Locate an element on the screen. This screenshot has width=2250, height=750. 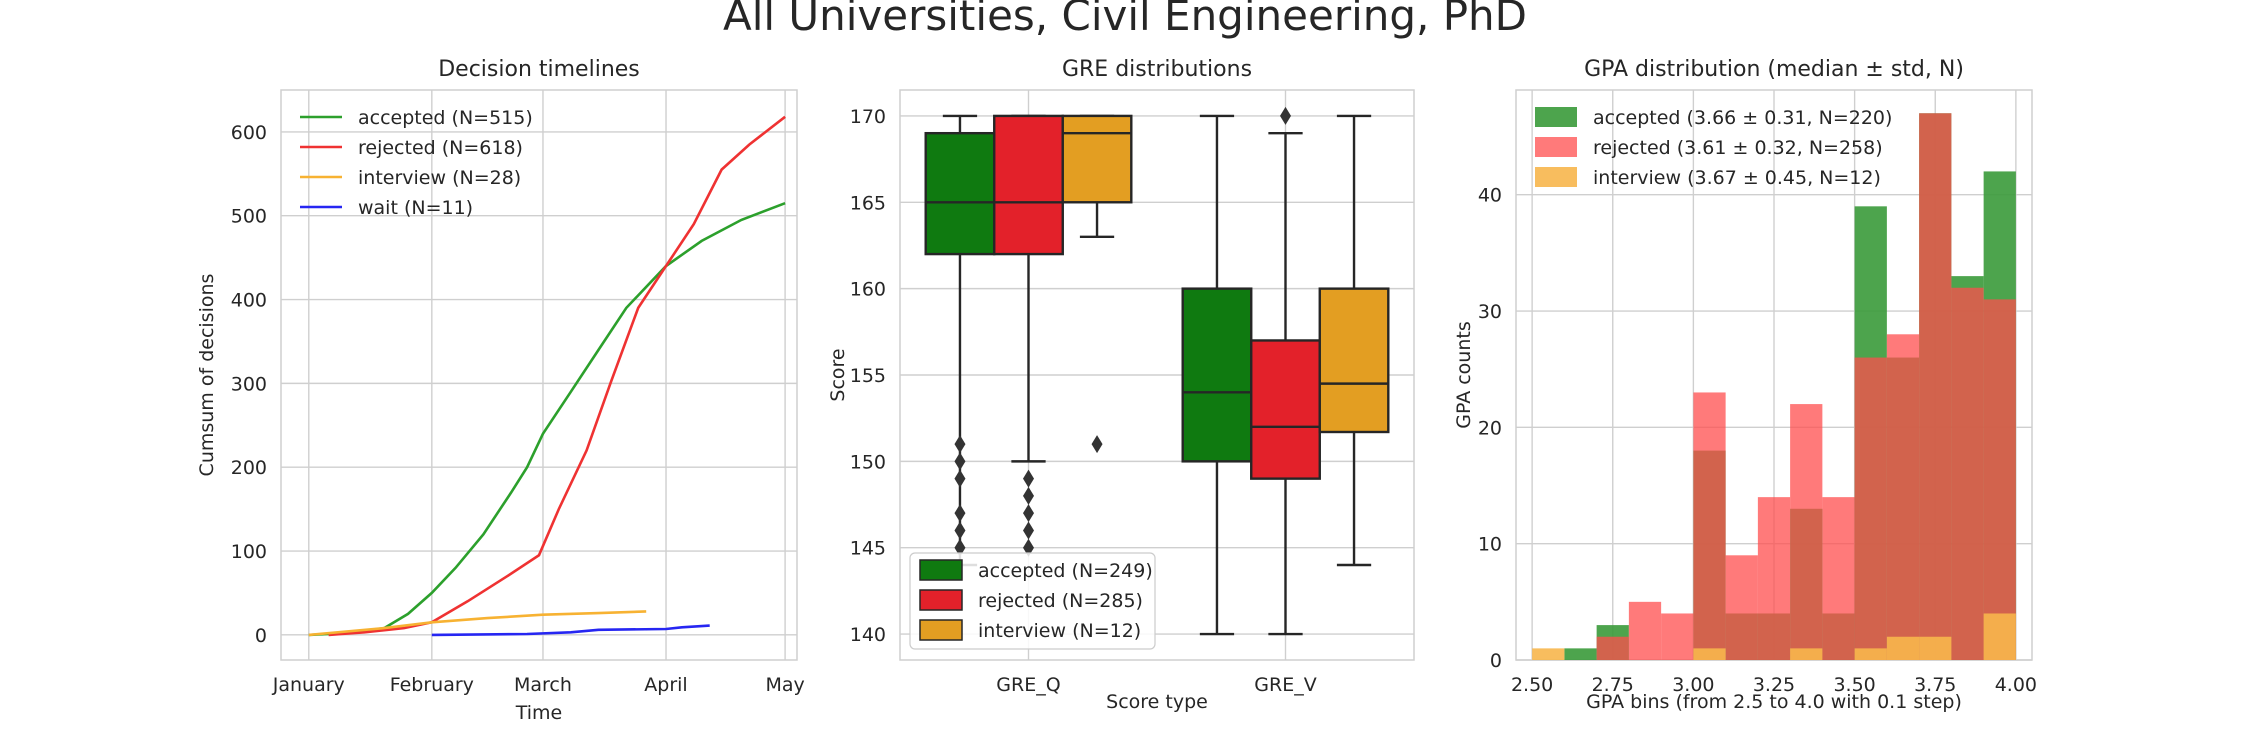
legend-label: rejected (3.61 ± 0.32, N=258) is located at coordinates (1738, 148).